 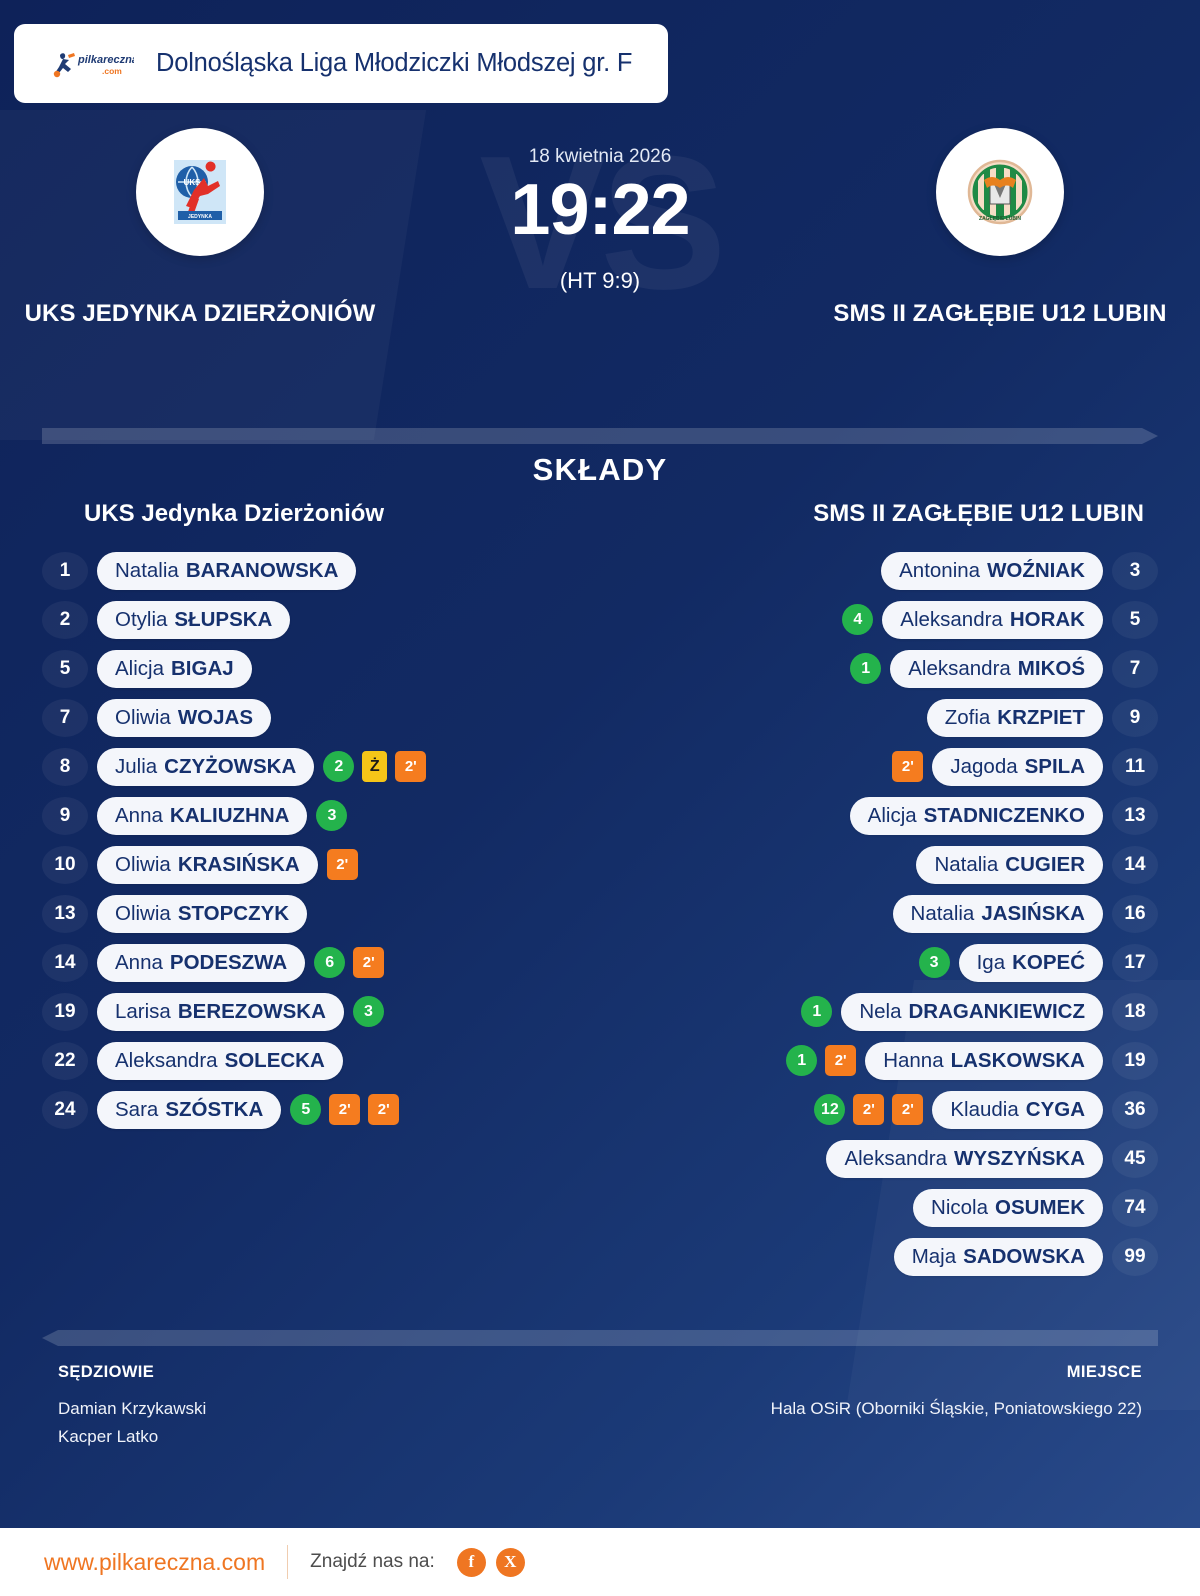 What do you see at coordinates (879, 962) in the screenshot?
I see `player-row: 3 Iga KOPEĆ 17` at bounding box center [879, 962].